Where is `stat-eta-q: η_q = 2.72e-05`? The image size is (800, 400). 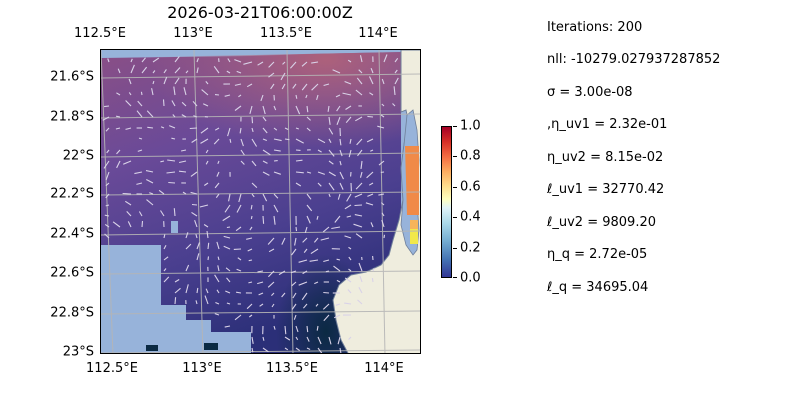 stat-eta-q: η_q = 2.72e-05 is located at coordinates (597, 254).